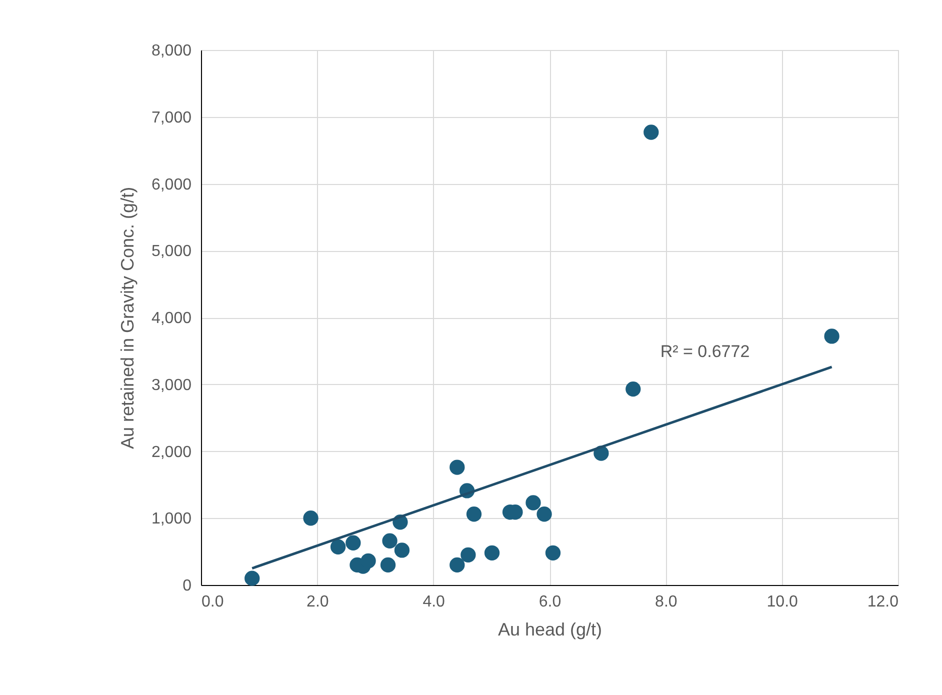 Image resolution: width=942 pixels, height=695 pixels. I want to click on y-tick-label: 0, so click(187, 586).